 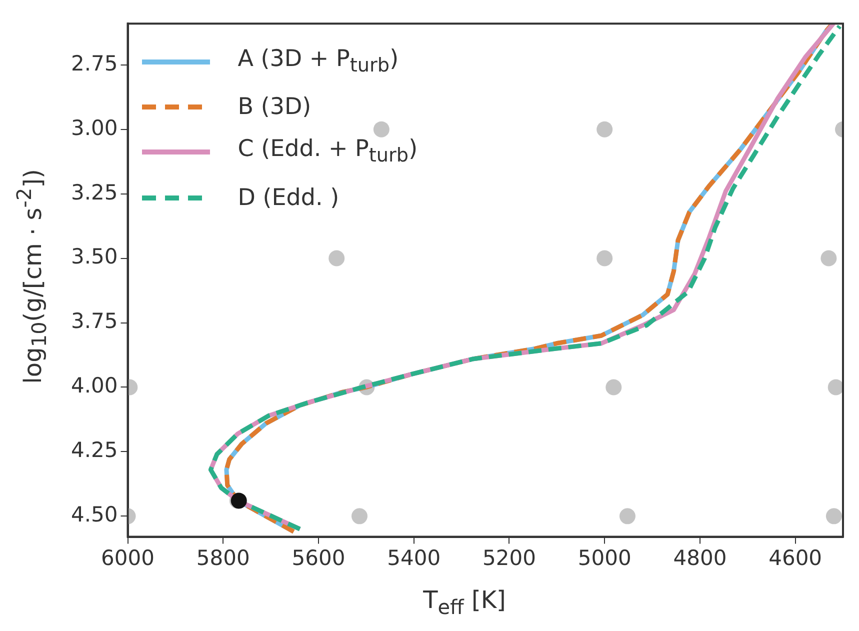 I want to click on x-tick-label: 4800, so click(x=700, y=558).